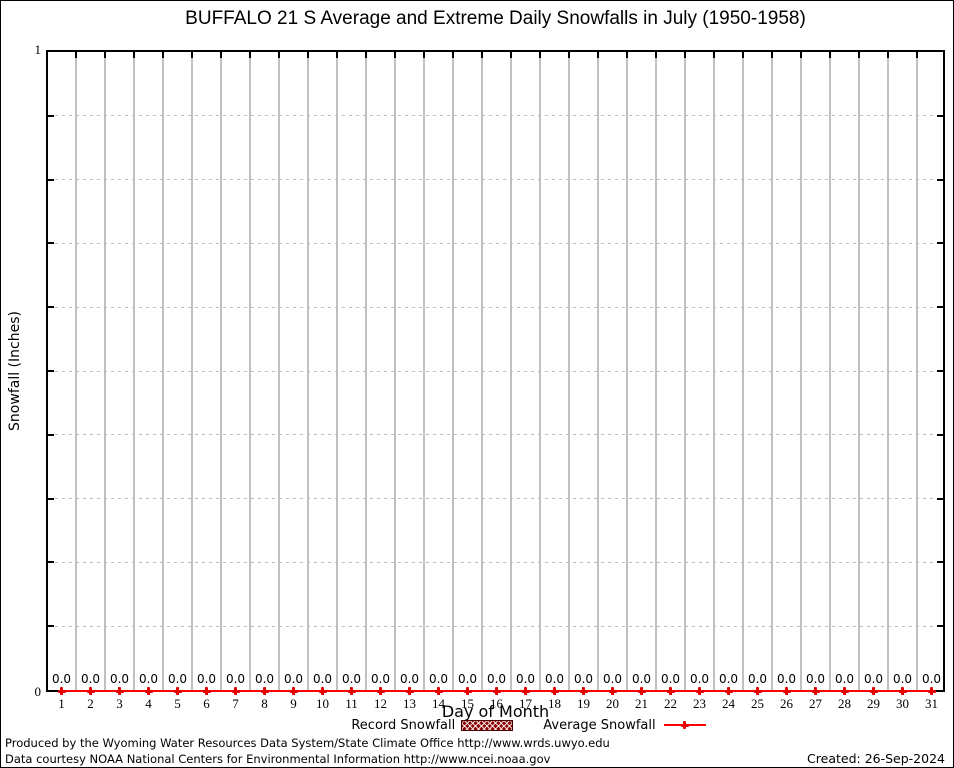 Image resolution: width=954 pixels, height=768 pixels. What do you see at coordinates (206, 703) in the screenshot?
I see `x-tick-label: 6` at bounding box center [206, 703].